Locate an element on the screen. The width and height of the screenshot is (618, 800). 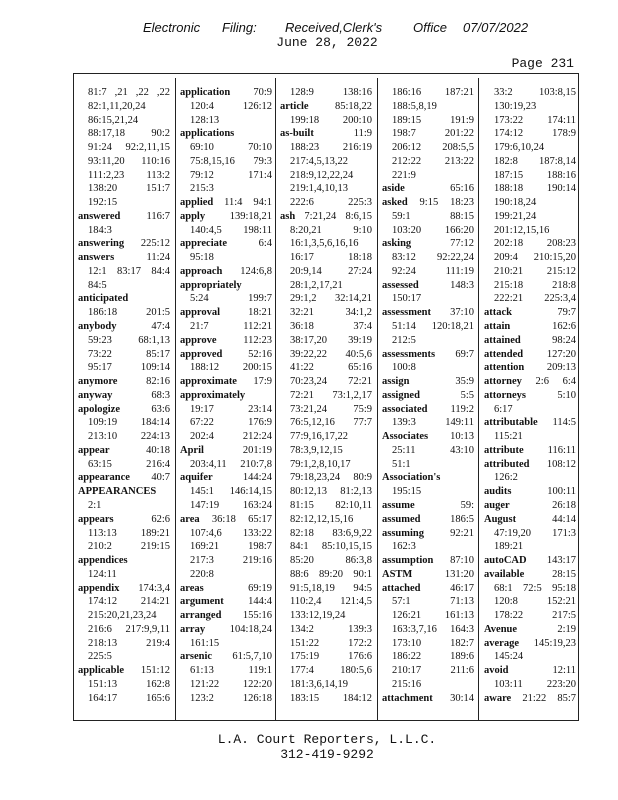
index-term: approve is located at coordinates (198, 340).